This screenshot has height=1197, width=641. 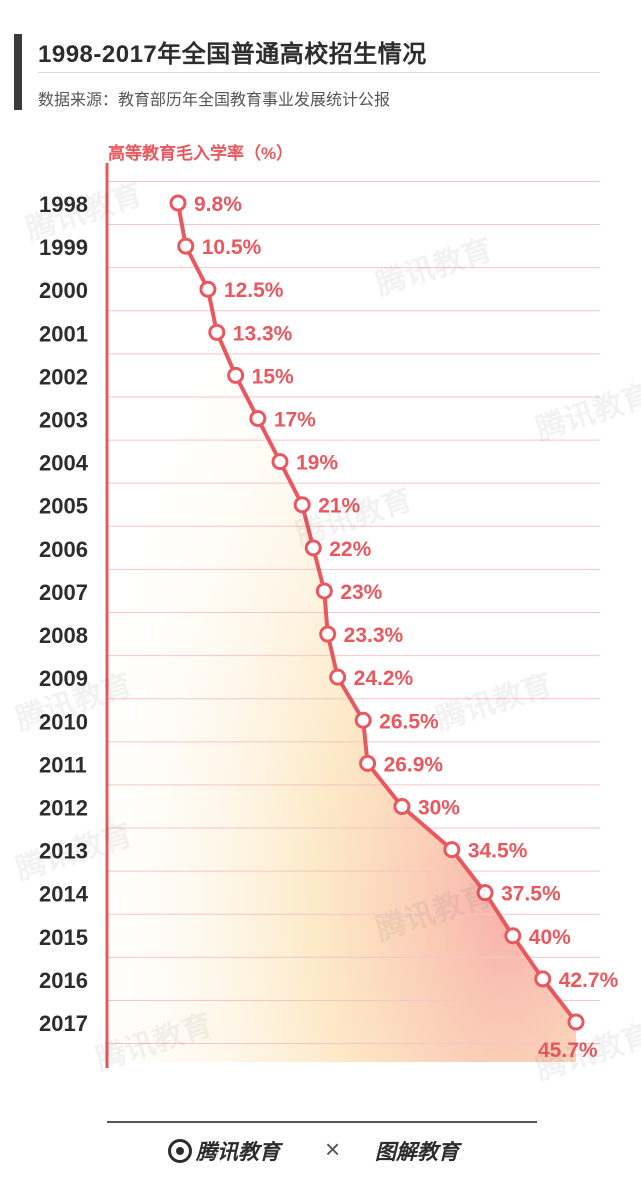 I want to click on title-divider, so click(x=319, y=72).